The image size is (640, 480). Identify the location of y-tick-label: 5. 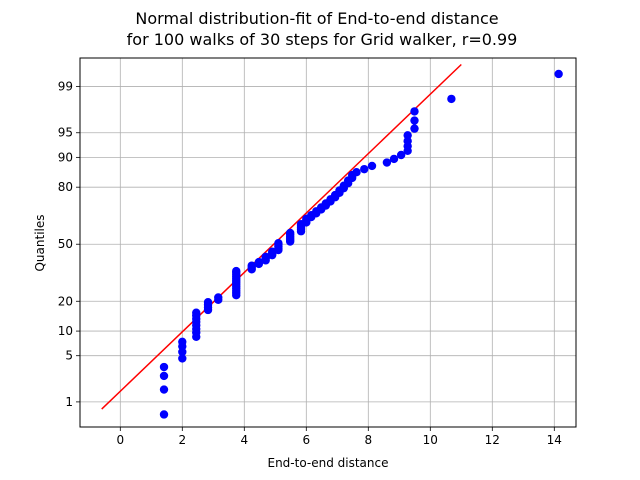
(69, 356).